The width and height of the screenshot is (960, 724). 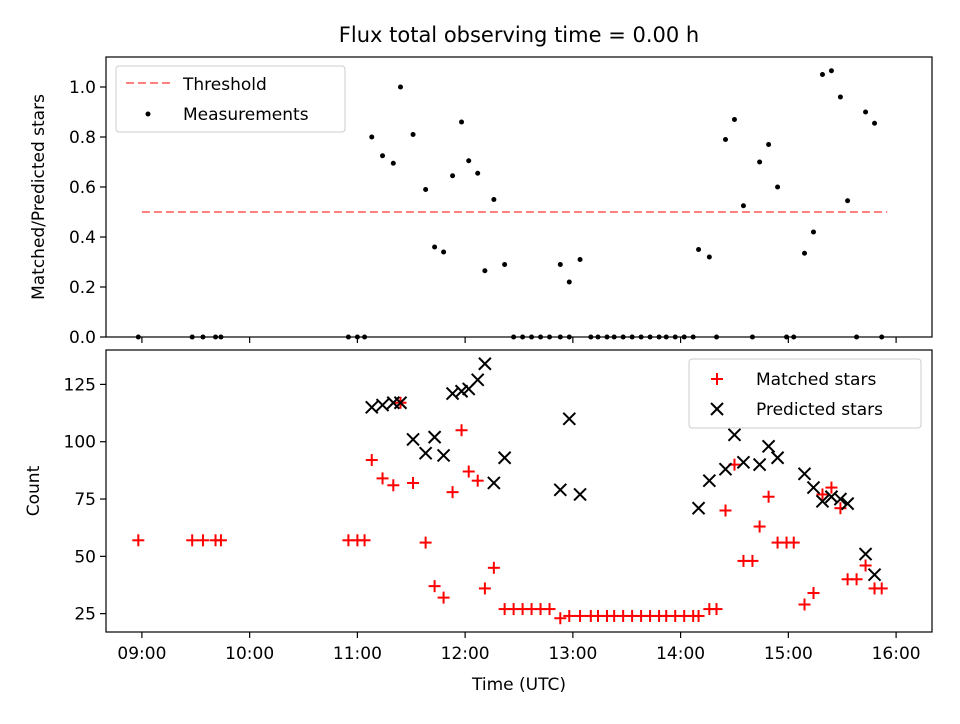 I want to click on count-y-tick-label: 75, so click(x=85, y=500).